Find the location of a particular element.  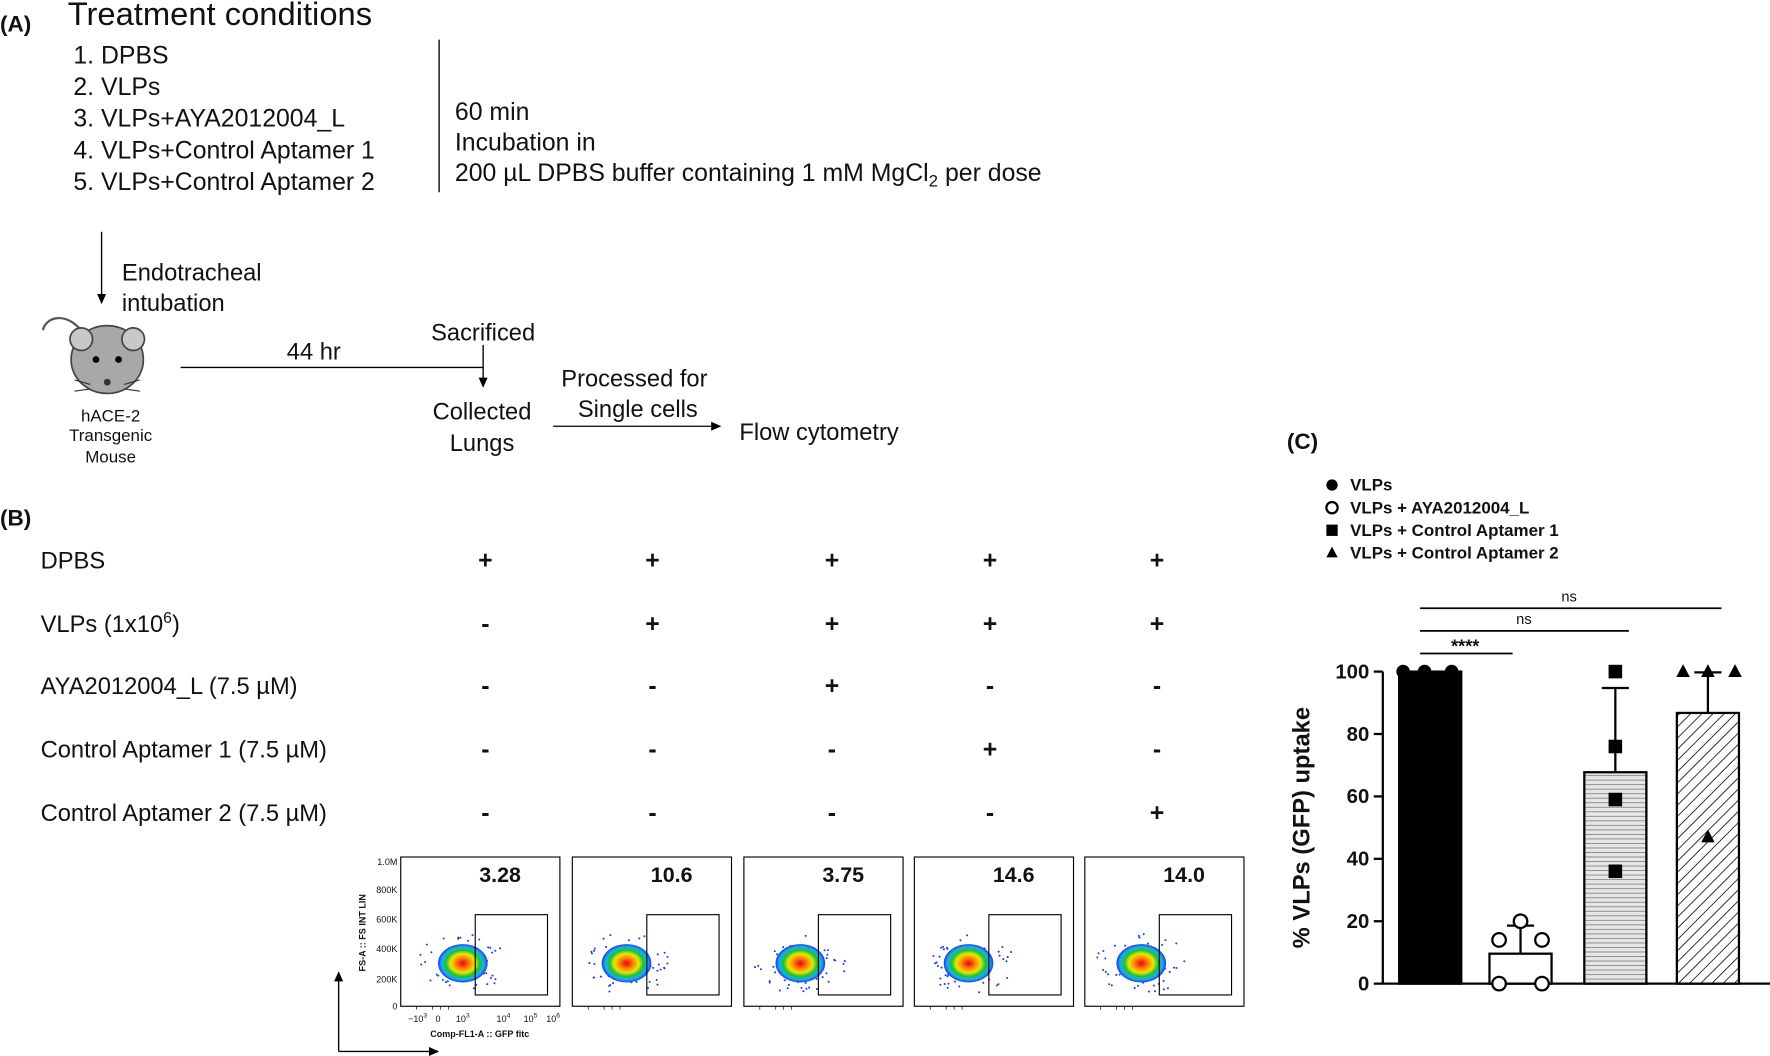

tick-sup: 3 is located at coordinates (425, 1016).